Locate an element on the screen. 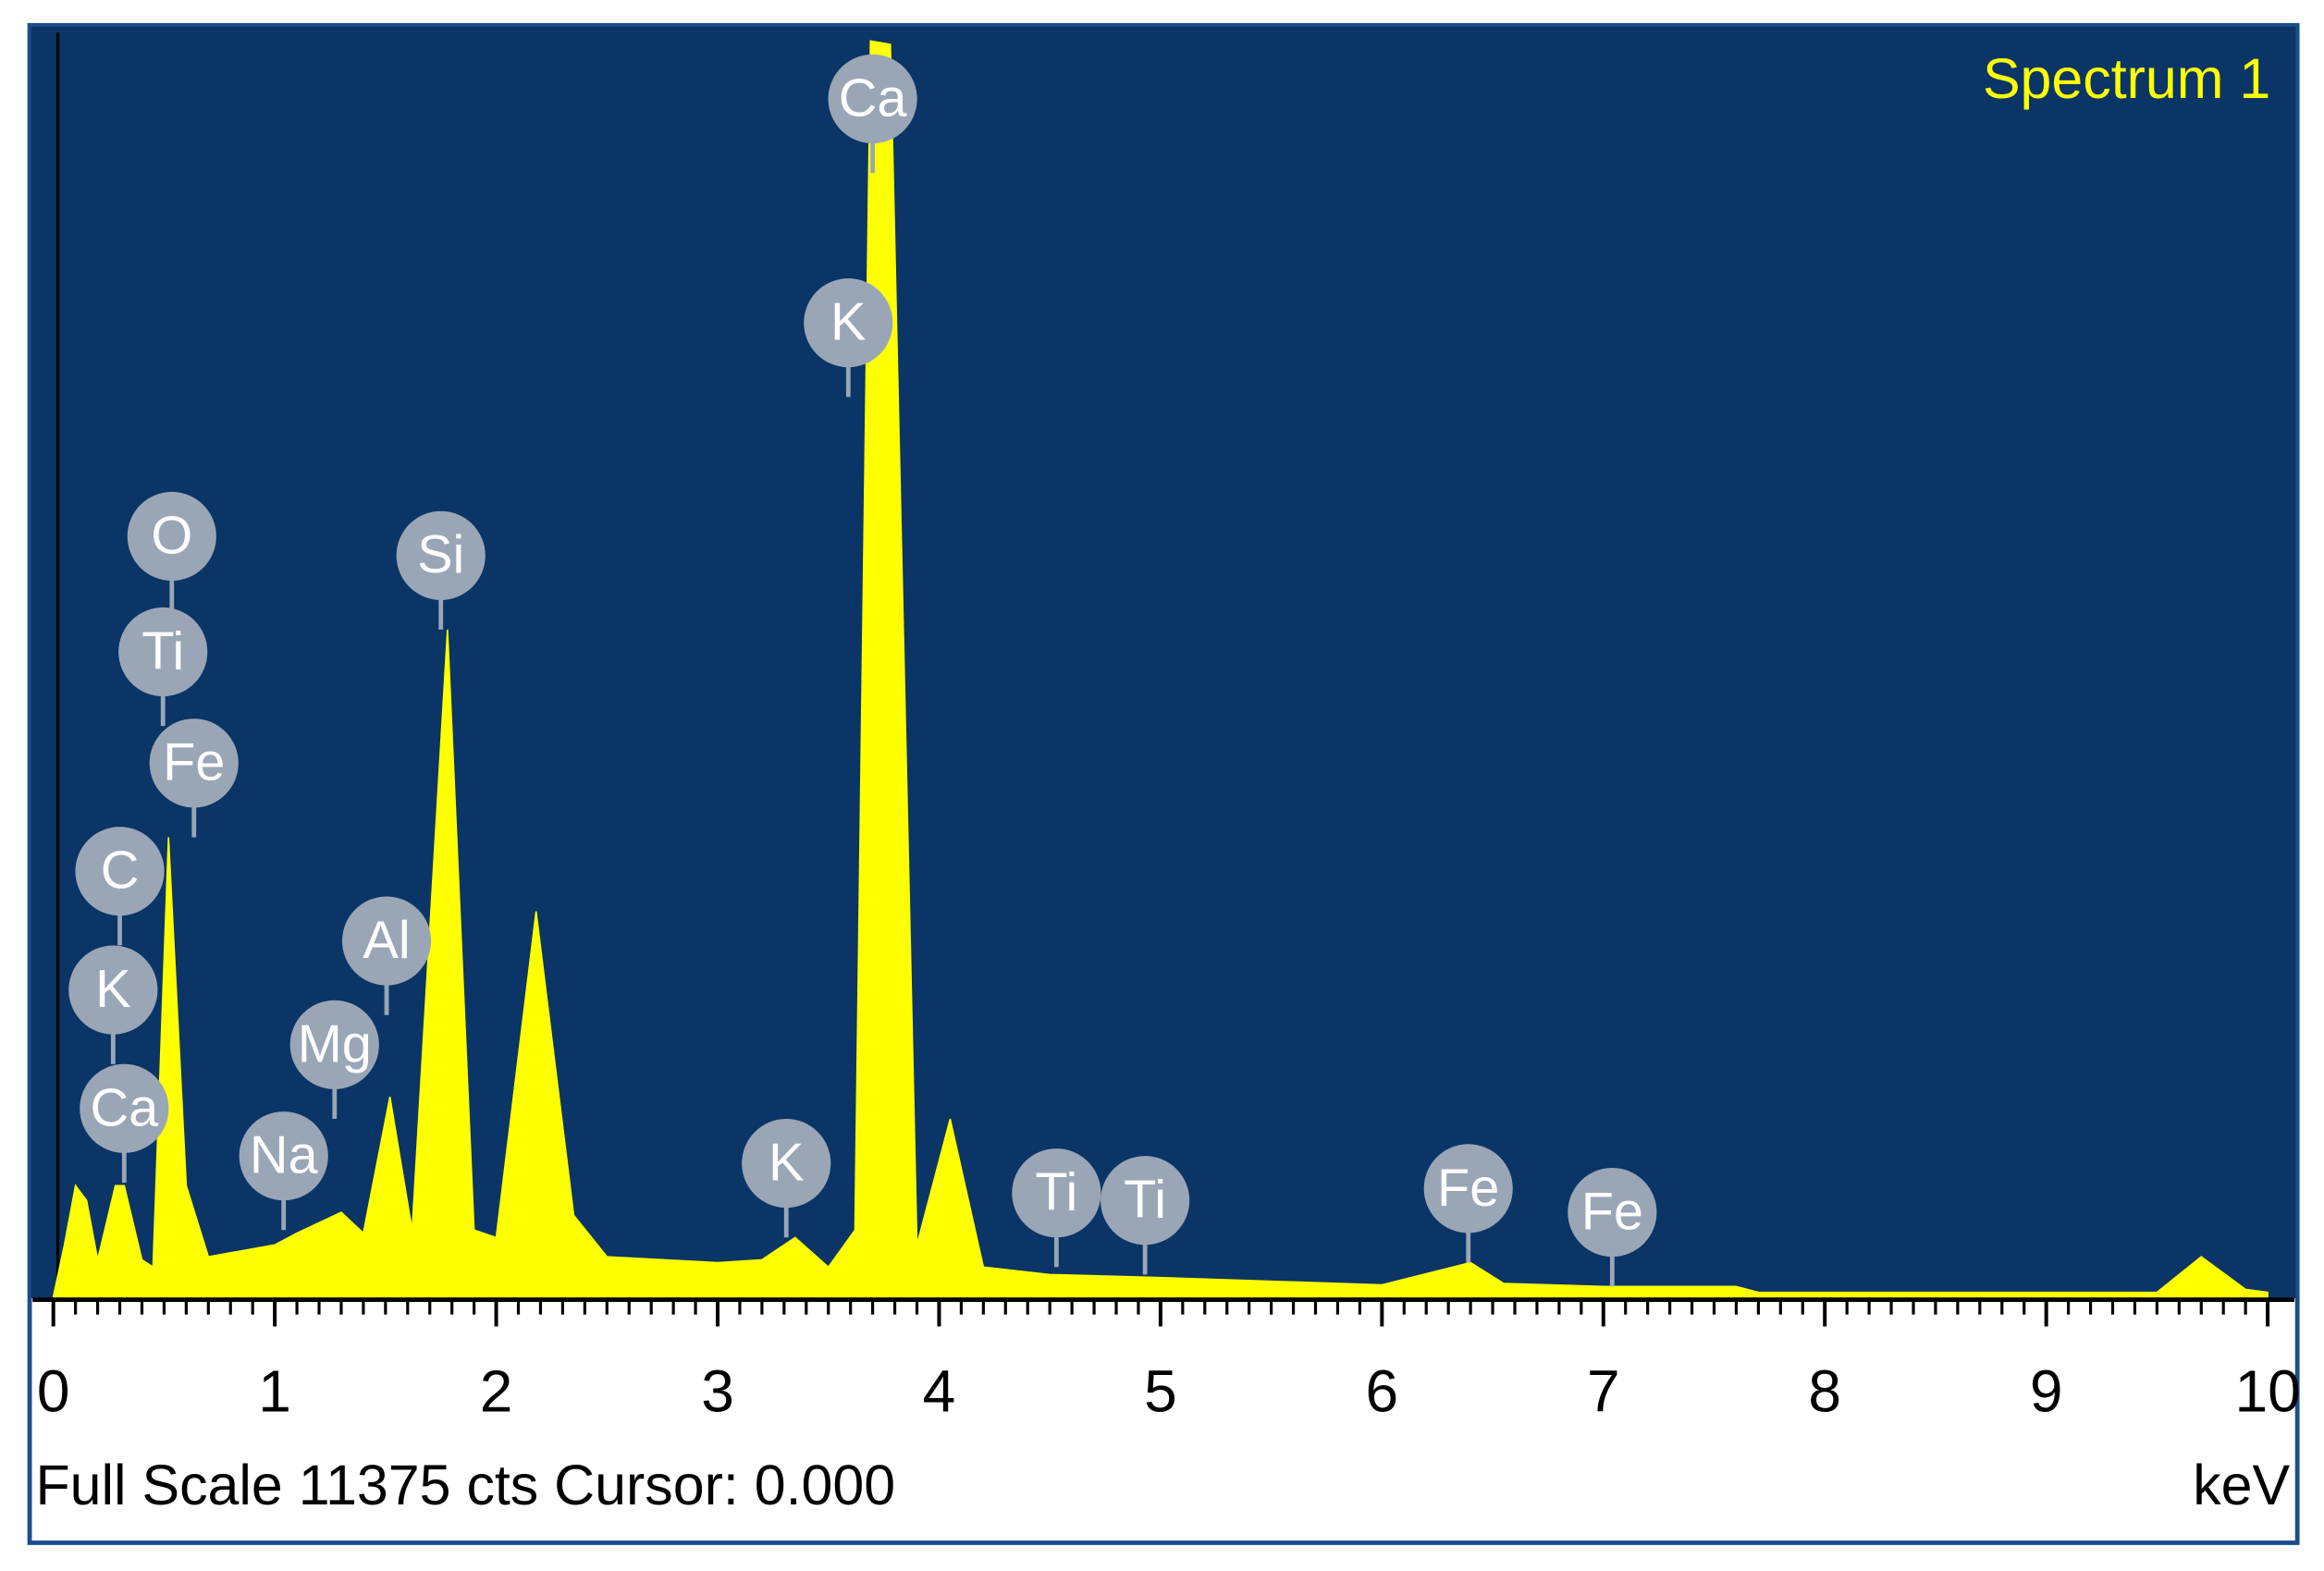  peak-label: Al is located at coordinates (386, 940).